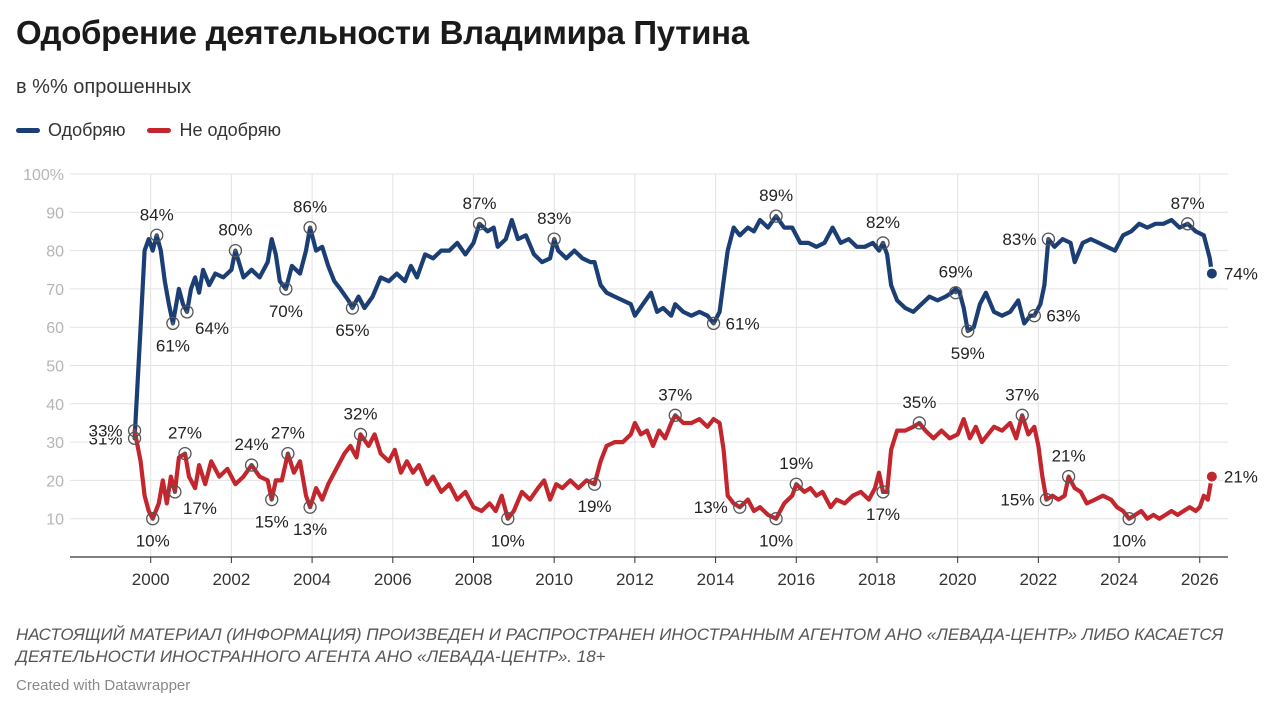 The width and height of the screenshot is (1280, 714). Describe the element at coordinates (310, 207) in the screenshot. I see `data-label: 86%` at that location.